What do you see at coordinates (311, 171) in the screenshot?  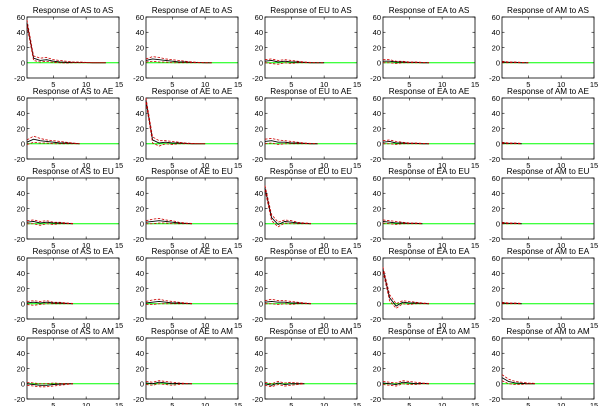 I see `panel-title: Response of EU to EU` at bounding box center [311, 171].